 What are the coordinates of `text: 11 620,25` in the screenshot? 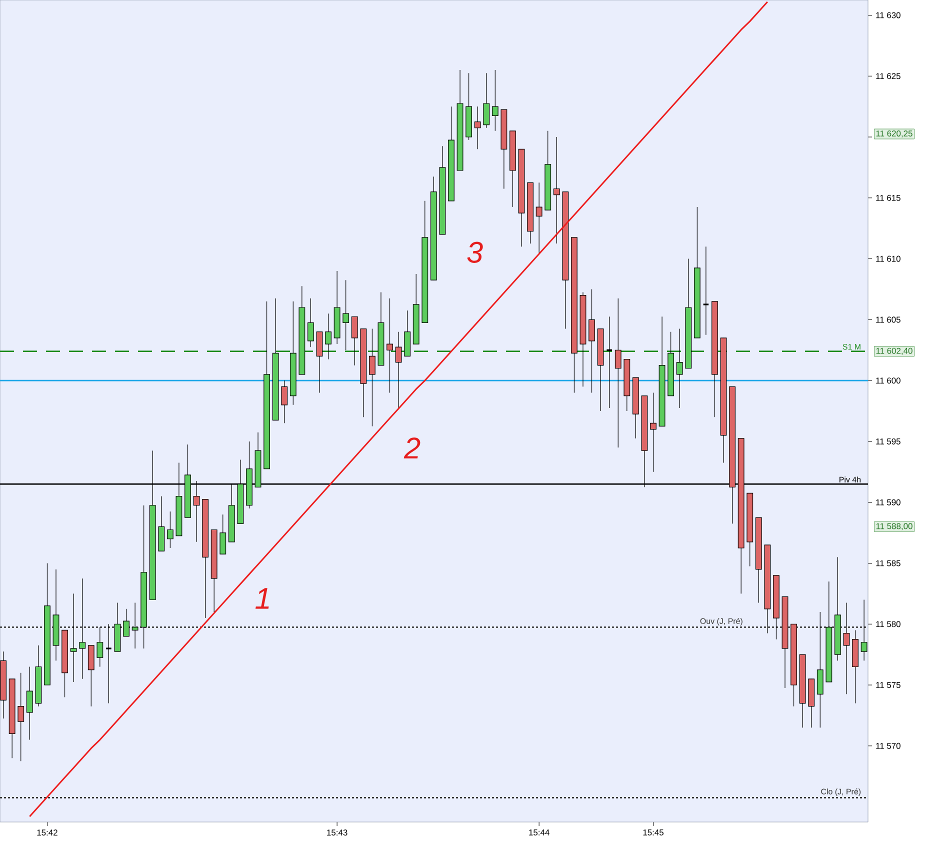 It's located at (894, 134).